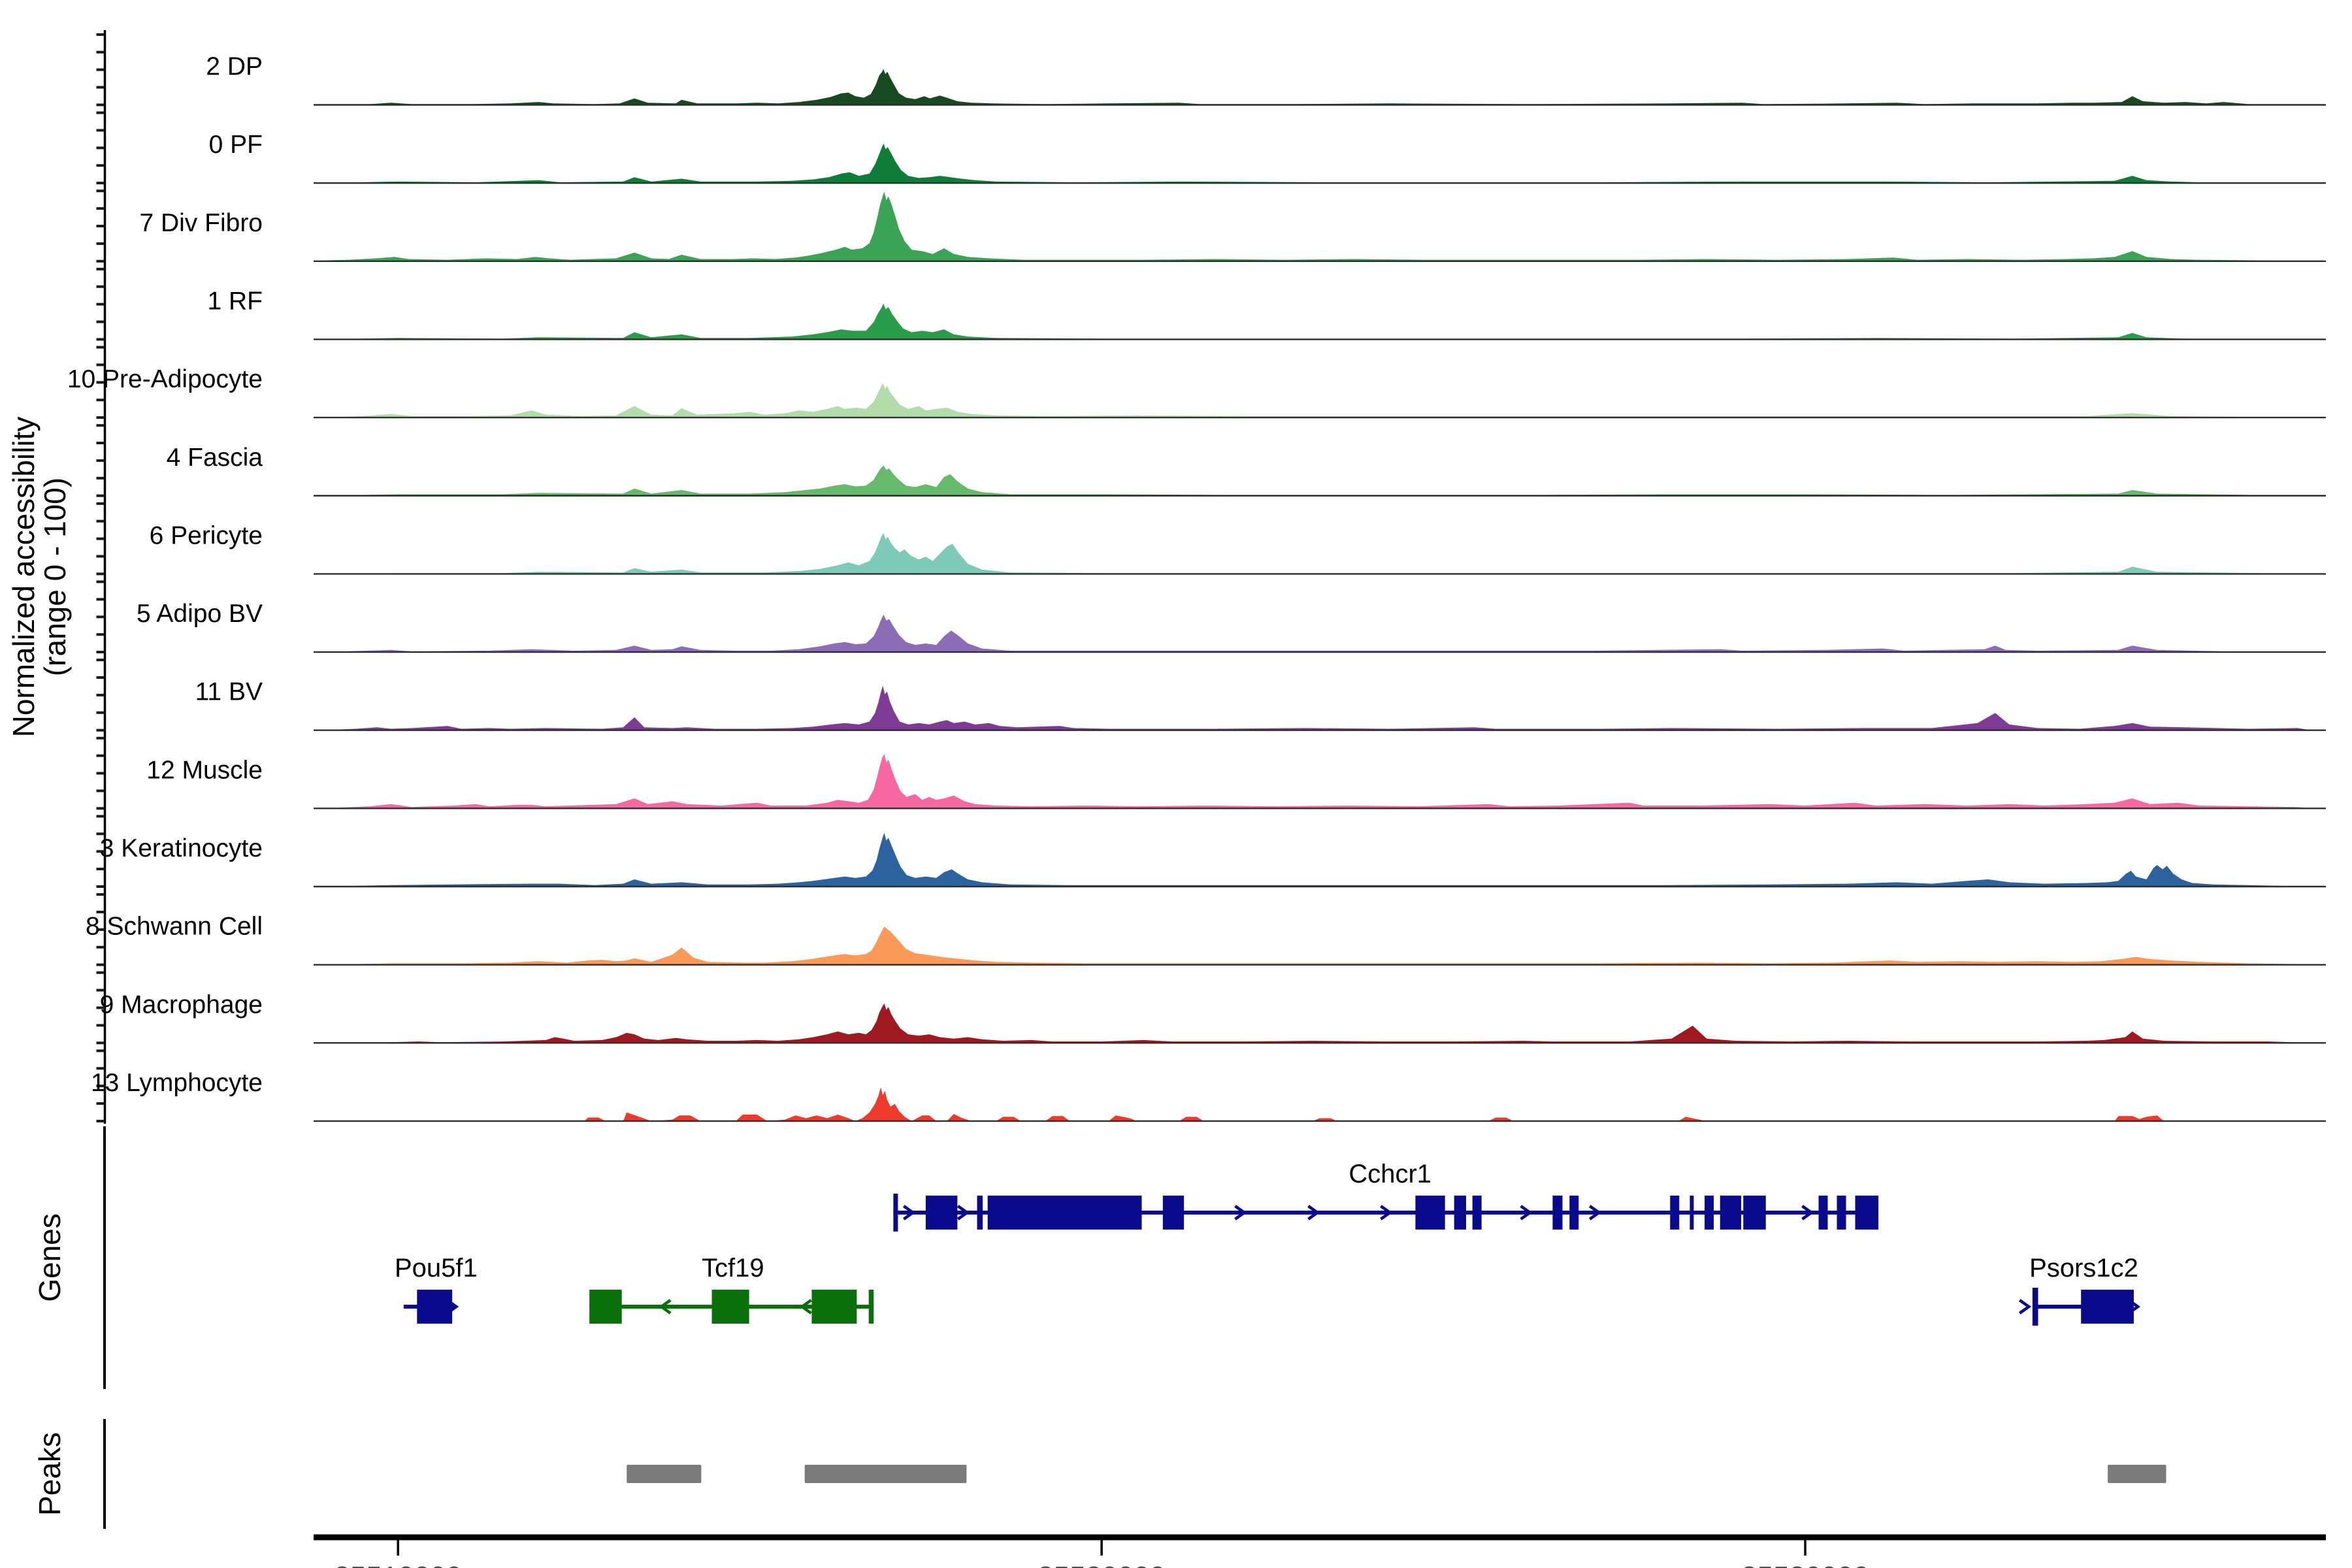 The height and width of the screenshot is (1568, 2352). I want to click on track-signal-5-adipo-bv, so click(1320, 633).